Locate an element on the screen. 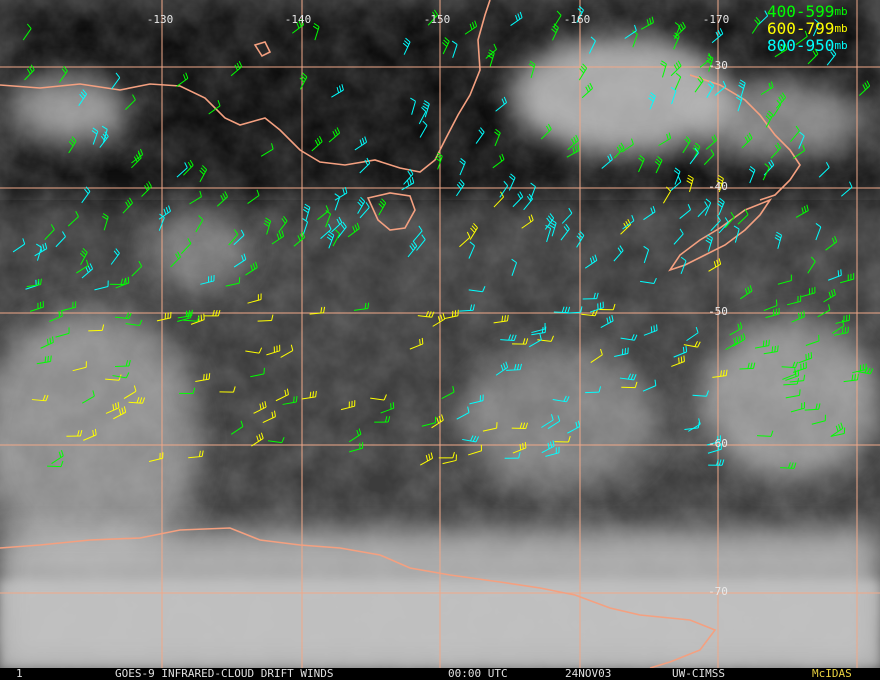  island is located at coordinates (262, 49).